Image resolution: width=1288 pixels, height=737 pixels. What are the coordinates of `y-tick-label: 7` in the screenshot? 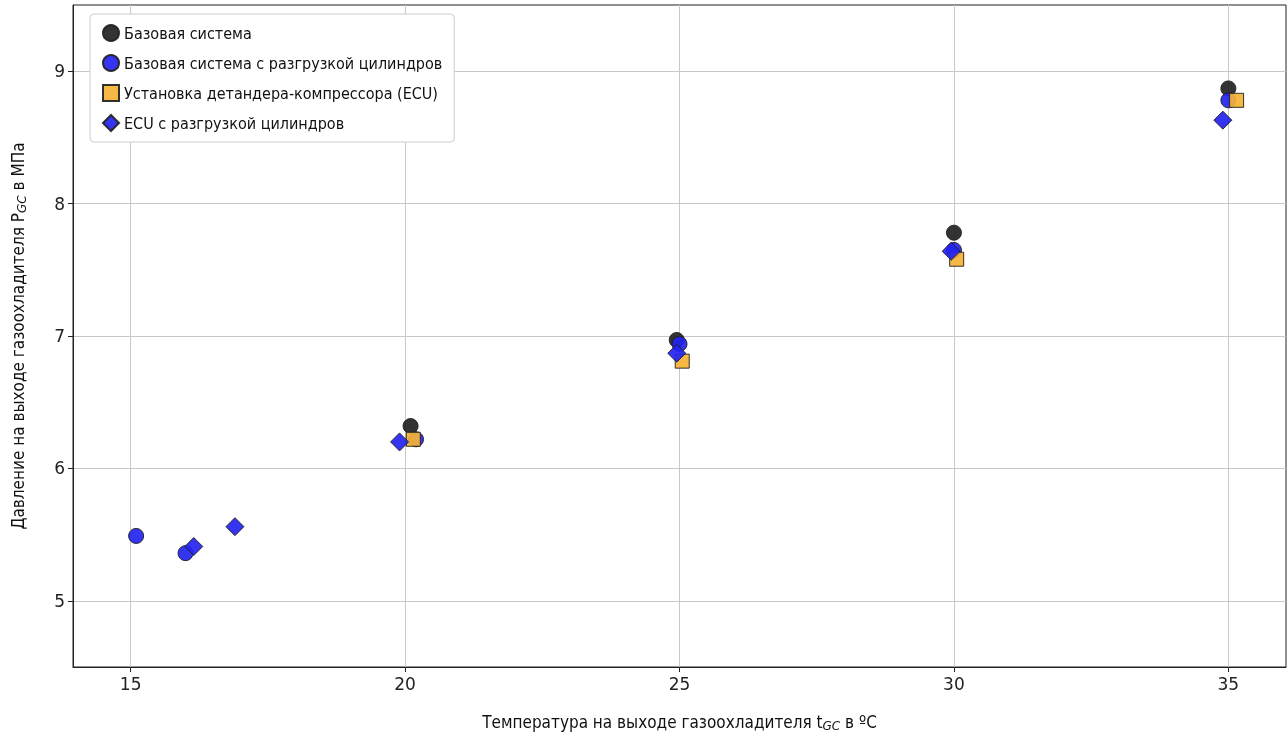 It's located at (59, 336).